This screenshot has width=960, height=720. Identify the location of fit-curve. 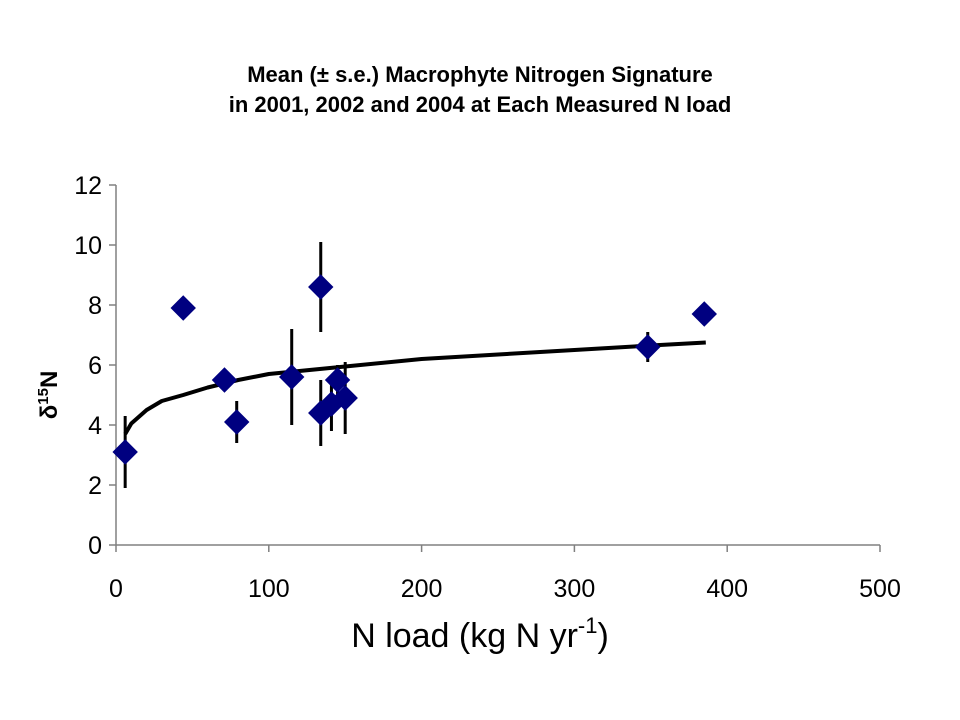
(414, 388).